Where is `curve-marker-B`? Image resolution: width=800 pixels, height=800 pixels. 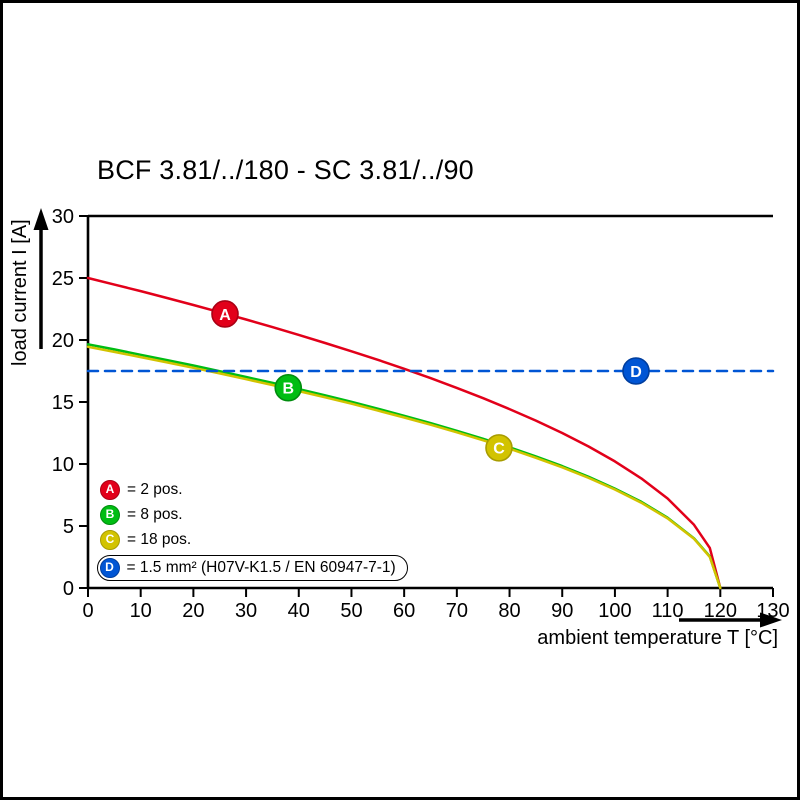 curve-marker-B is located at coordinates (288, 387).